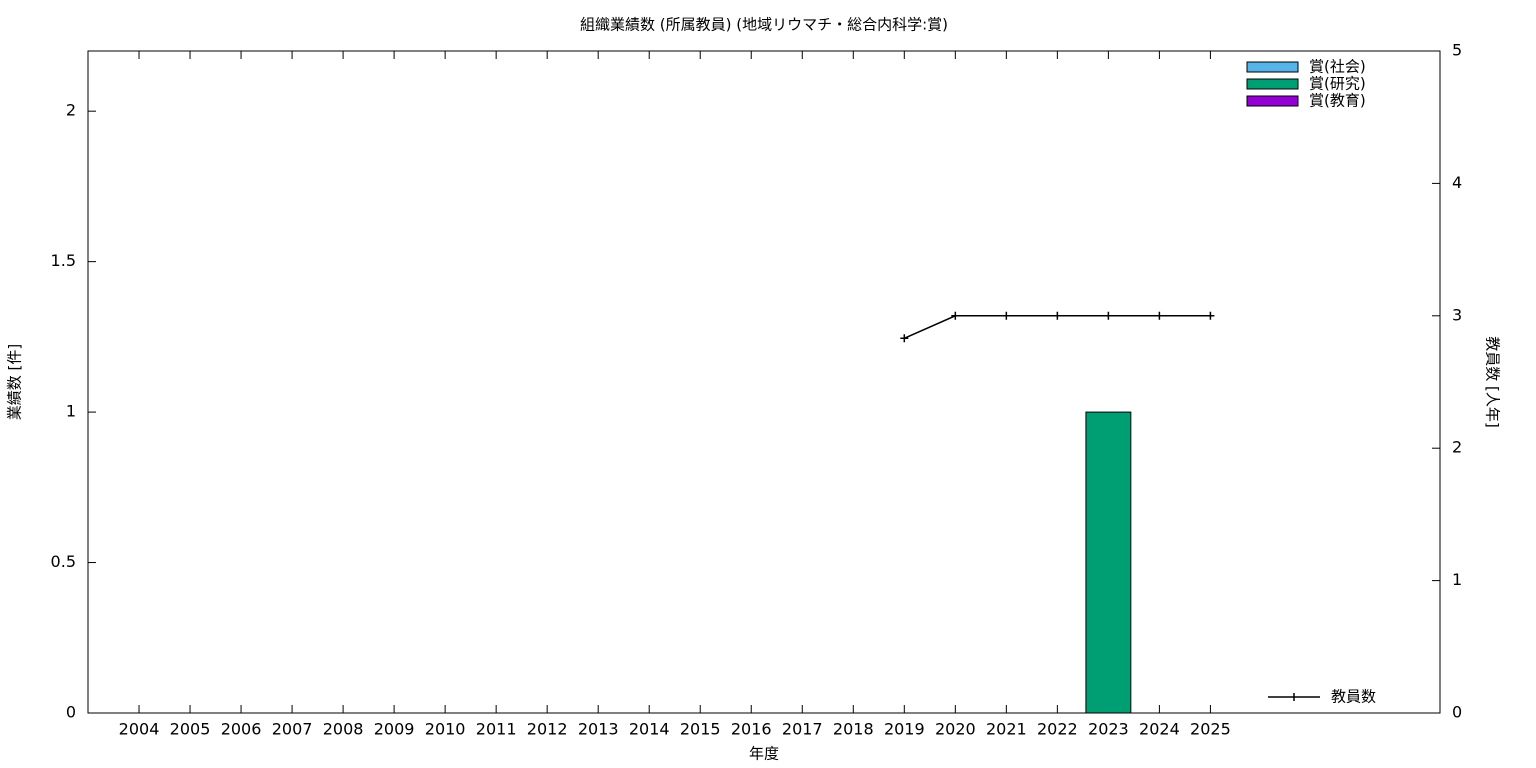 This screenshot has height=768, width=1536. Describe the element at coordinates (1457, 712) in the screenshot. I see `y2-tick-label: 0` at that location.